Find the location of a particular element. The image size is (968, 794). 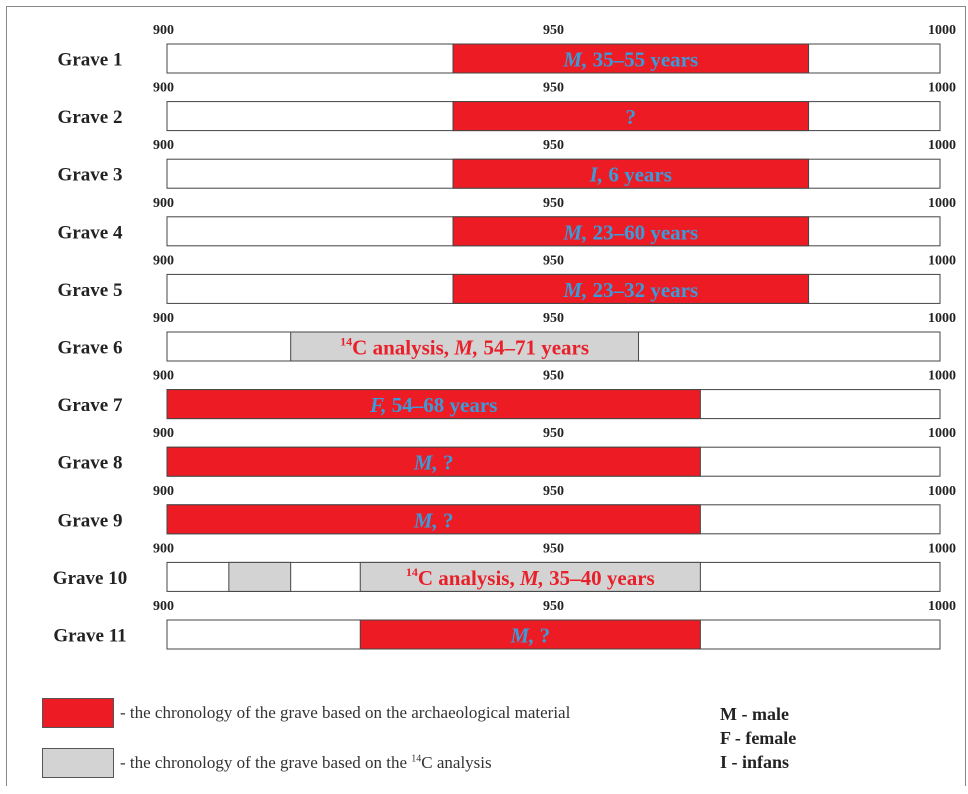

tick-label-row-4: 950 is located at coordinates (553, 203).